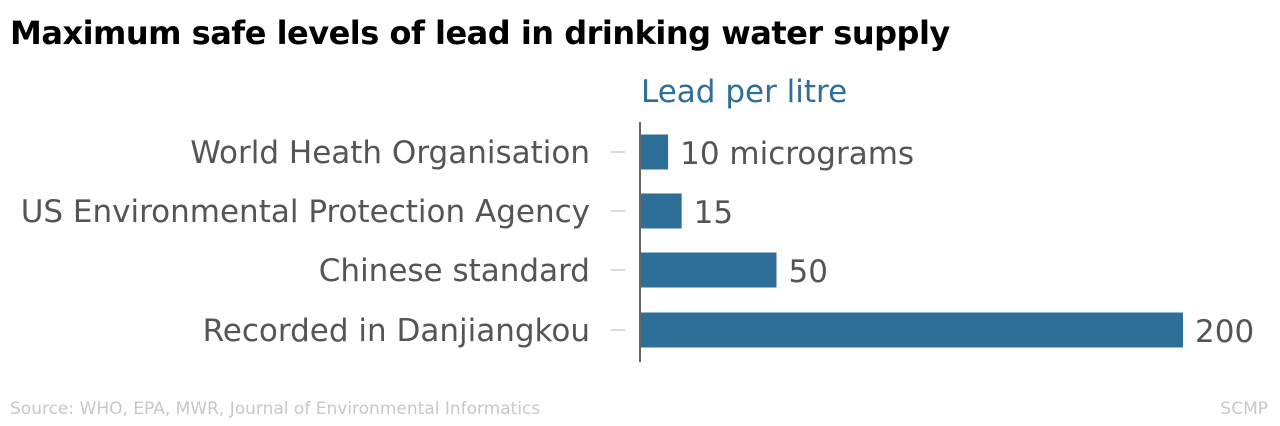 The height and width of the screenshot is (426, 1280). Describe the element at coordinates (454, 271) in the screenshot. I see `category-label: Chinese standard` at that location.